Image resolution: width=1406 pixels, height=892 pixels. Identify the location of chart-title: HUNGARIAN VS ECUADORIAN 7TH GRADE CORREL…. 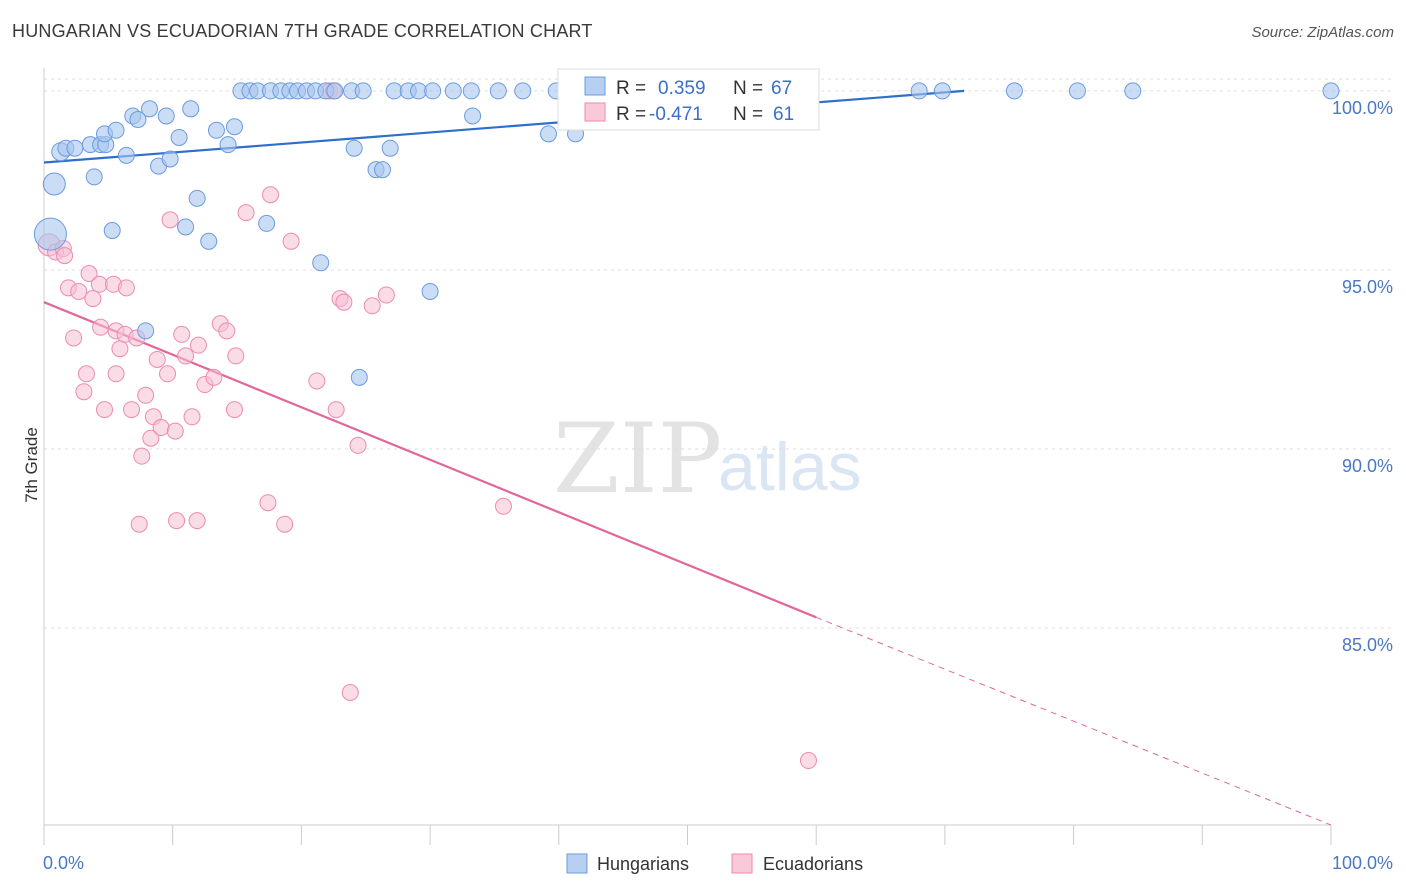
(302, 31).